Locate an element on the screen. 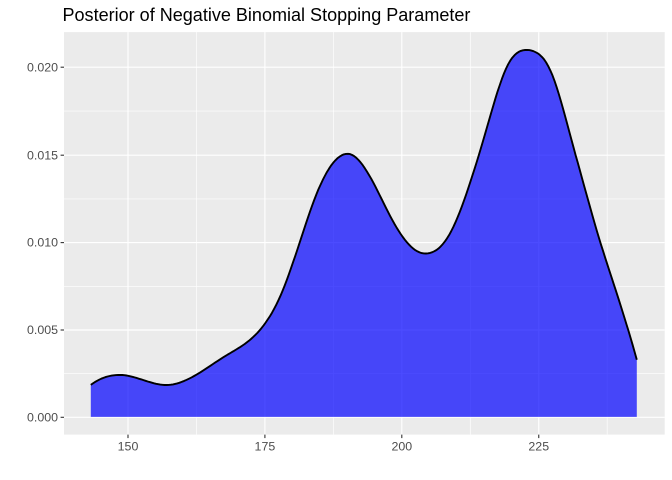  svg-text: 0.005 is located at coordinates (42, 330).